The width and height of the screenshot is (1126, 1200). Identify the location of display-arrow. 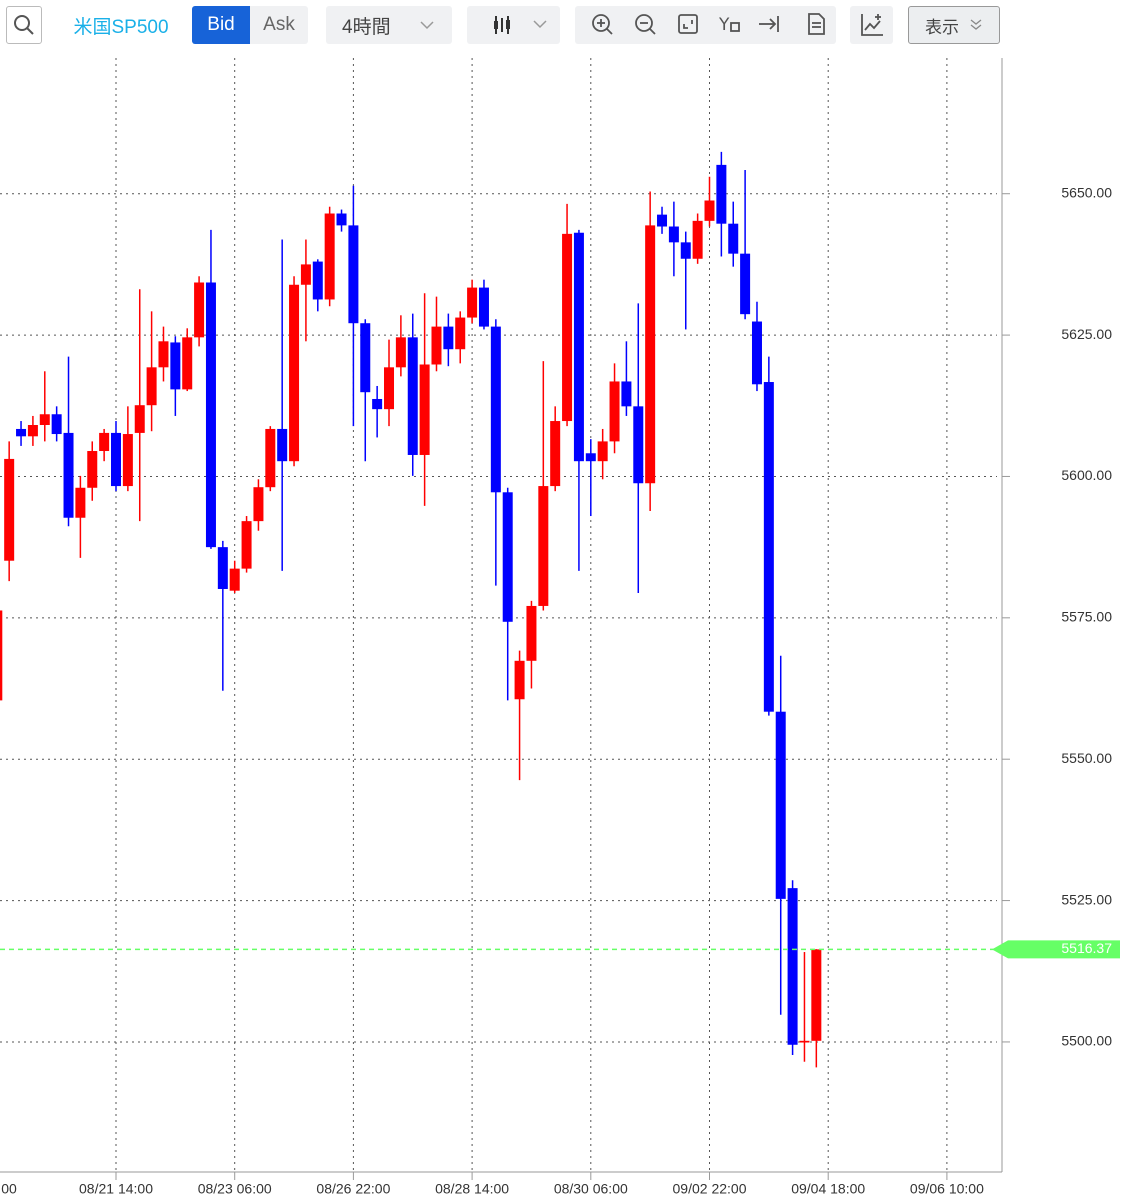
(976, 24).